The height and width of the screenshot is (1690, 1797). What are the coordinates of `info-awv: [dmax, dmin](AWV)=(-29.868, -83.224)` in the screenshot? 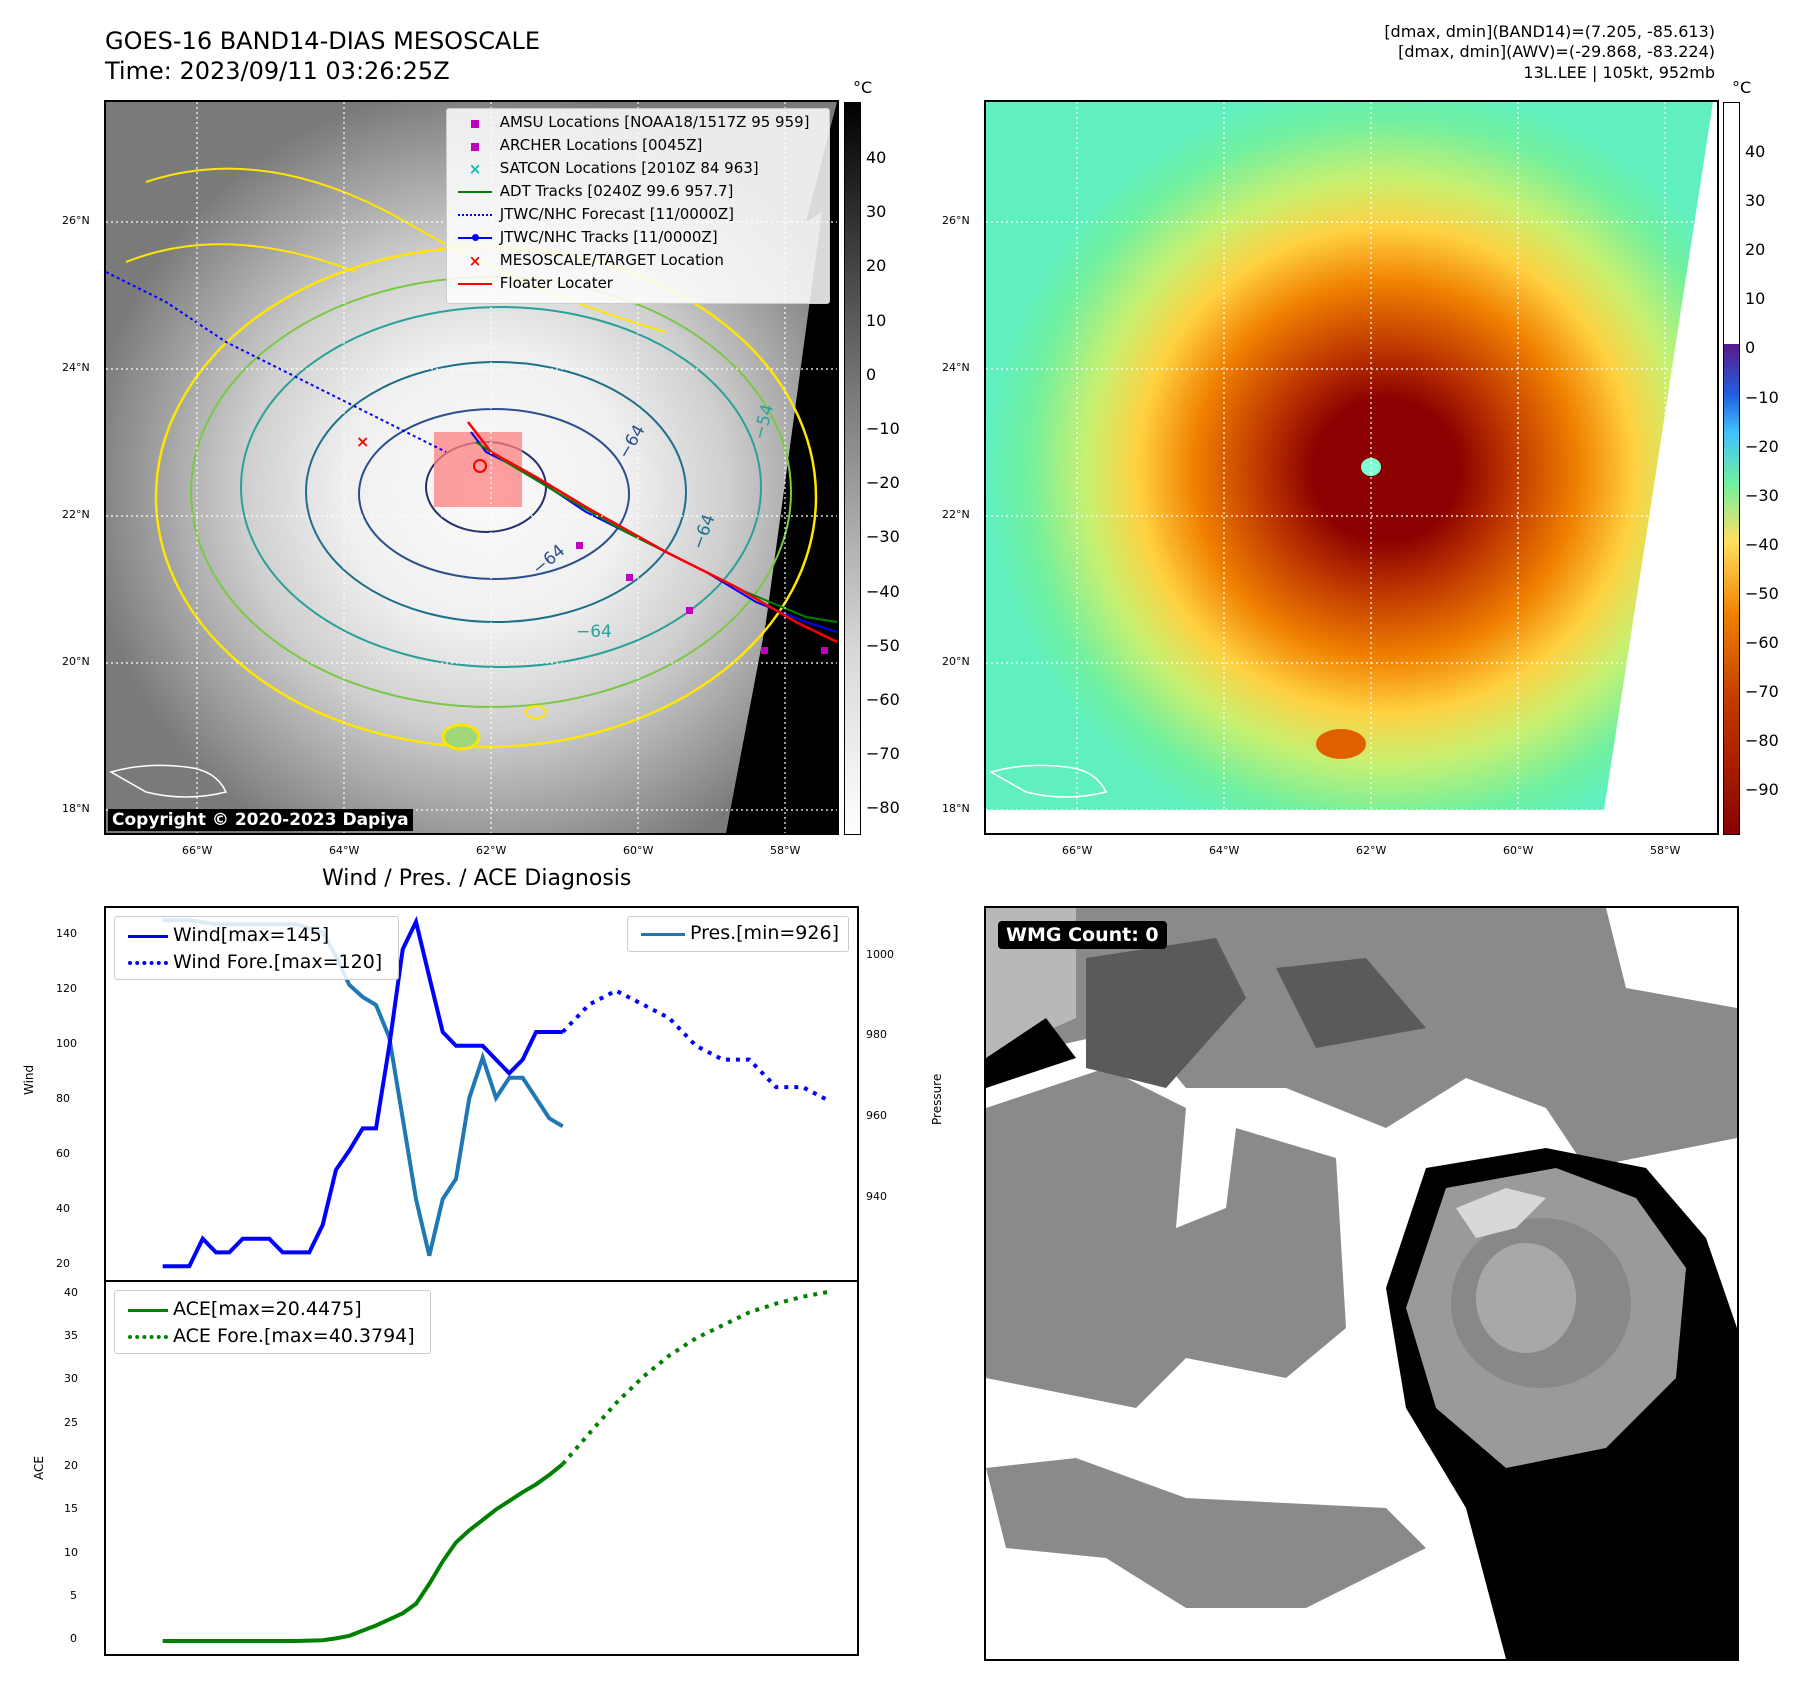 It's located at (1556, 51).